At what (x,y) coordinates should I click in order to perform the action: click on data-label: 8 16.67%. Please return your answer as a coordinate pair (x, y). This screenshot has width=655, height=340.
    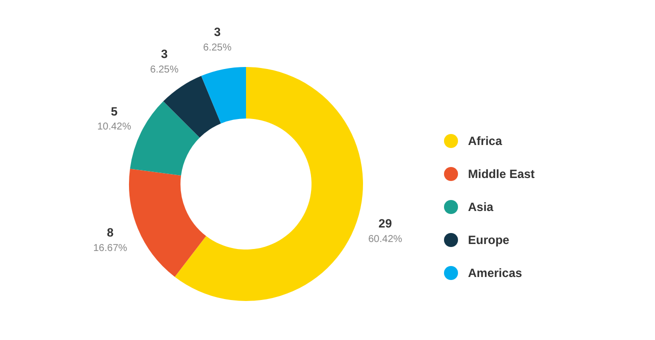
    Looking at the image, I should click on (110, 240).